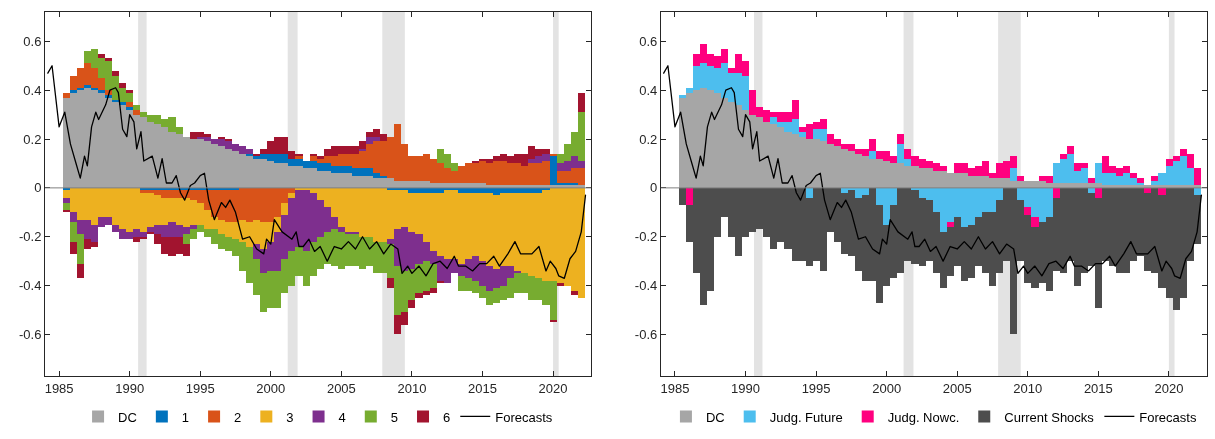 The width and height of the screenshot is (1215, 439). What do you see at coordinates (923, 417) in the screenshot?
I see `legend-label: Judg. Nowc.` at bounding box center [923, 417].